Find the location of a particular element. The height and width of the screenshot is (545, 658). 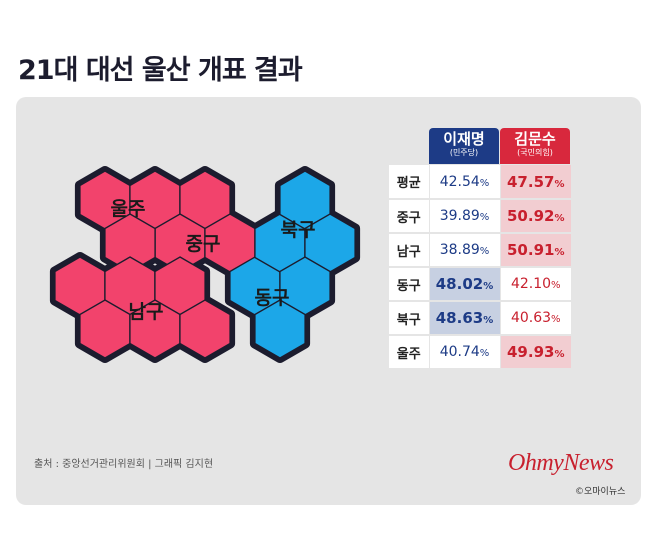

map-region-label: 중구 is located at coordinates (203, 244).